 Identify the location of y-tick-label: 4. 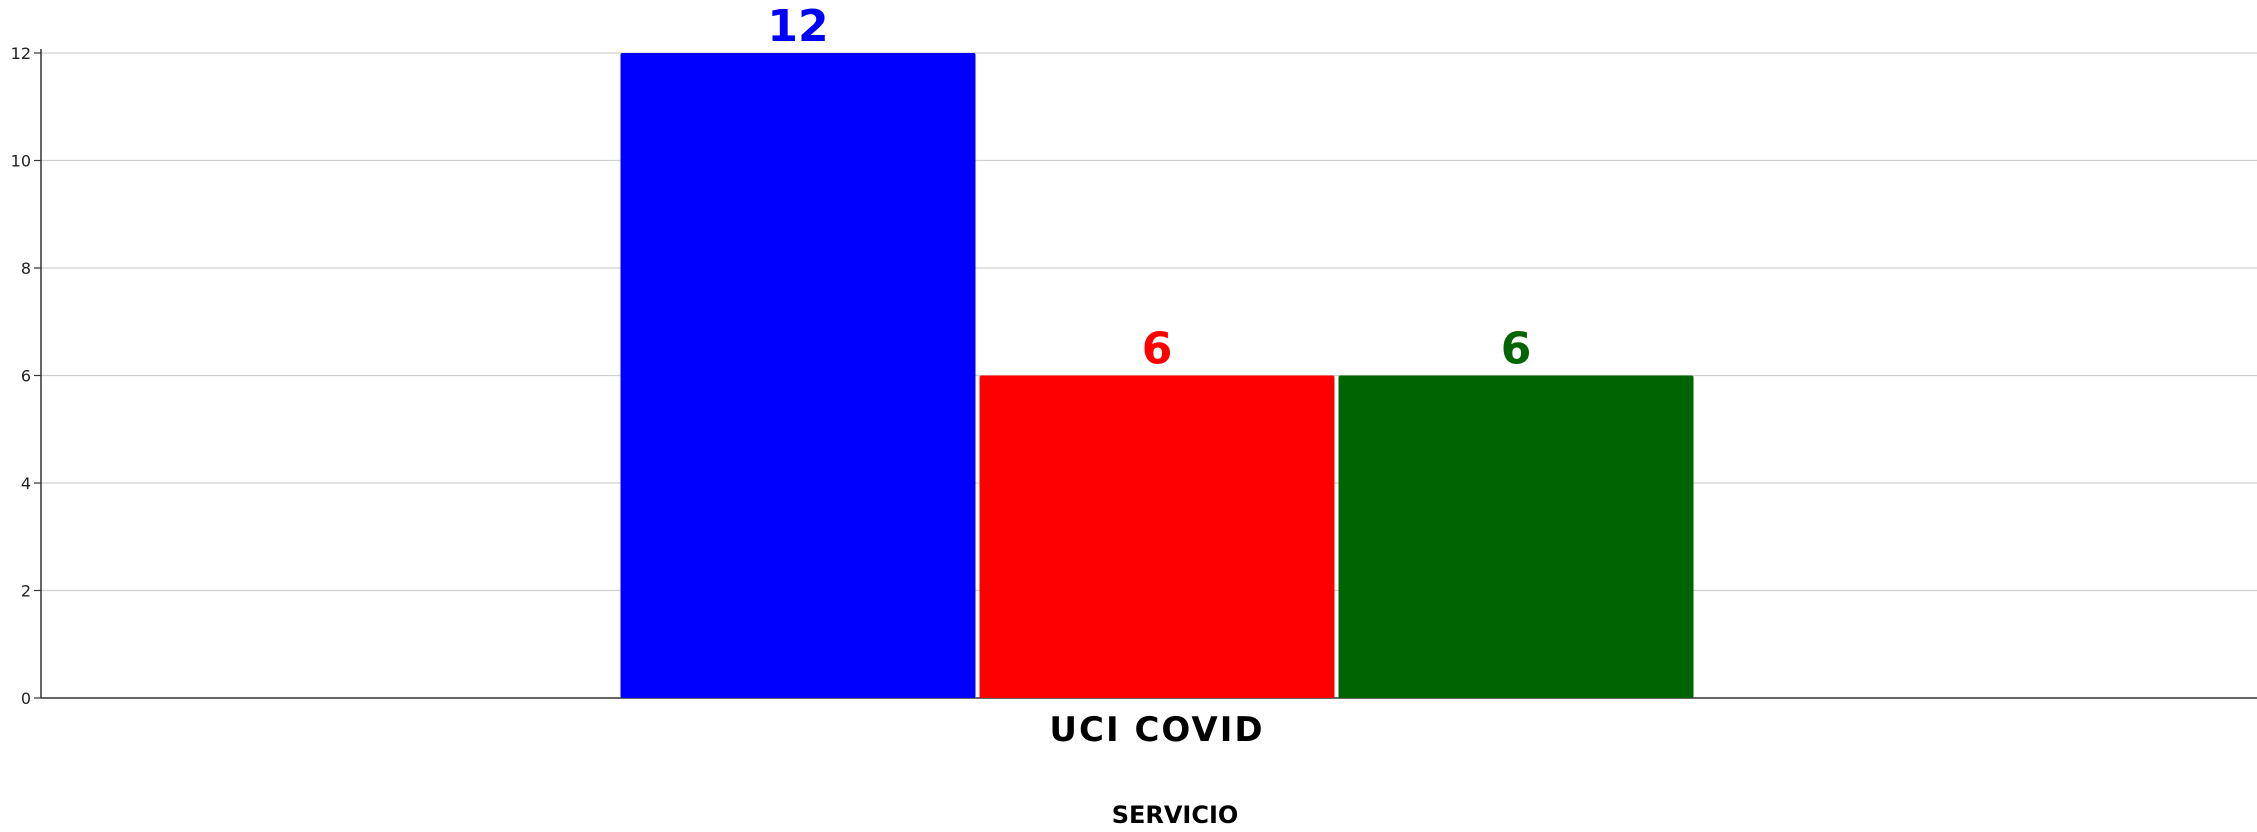
(26, 483).